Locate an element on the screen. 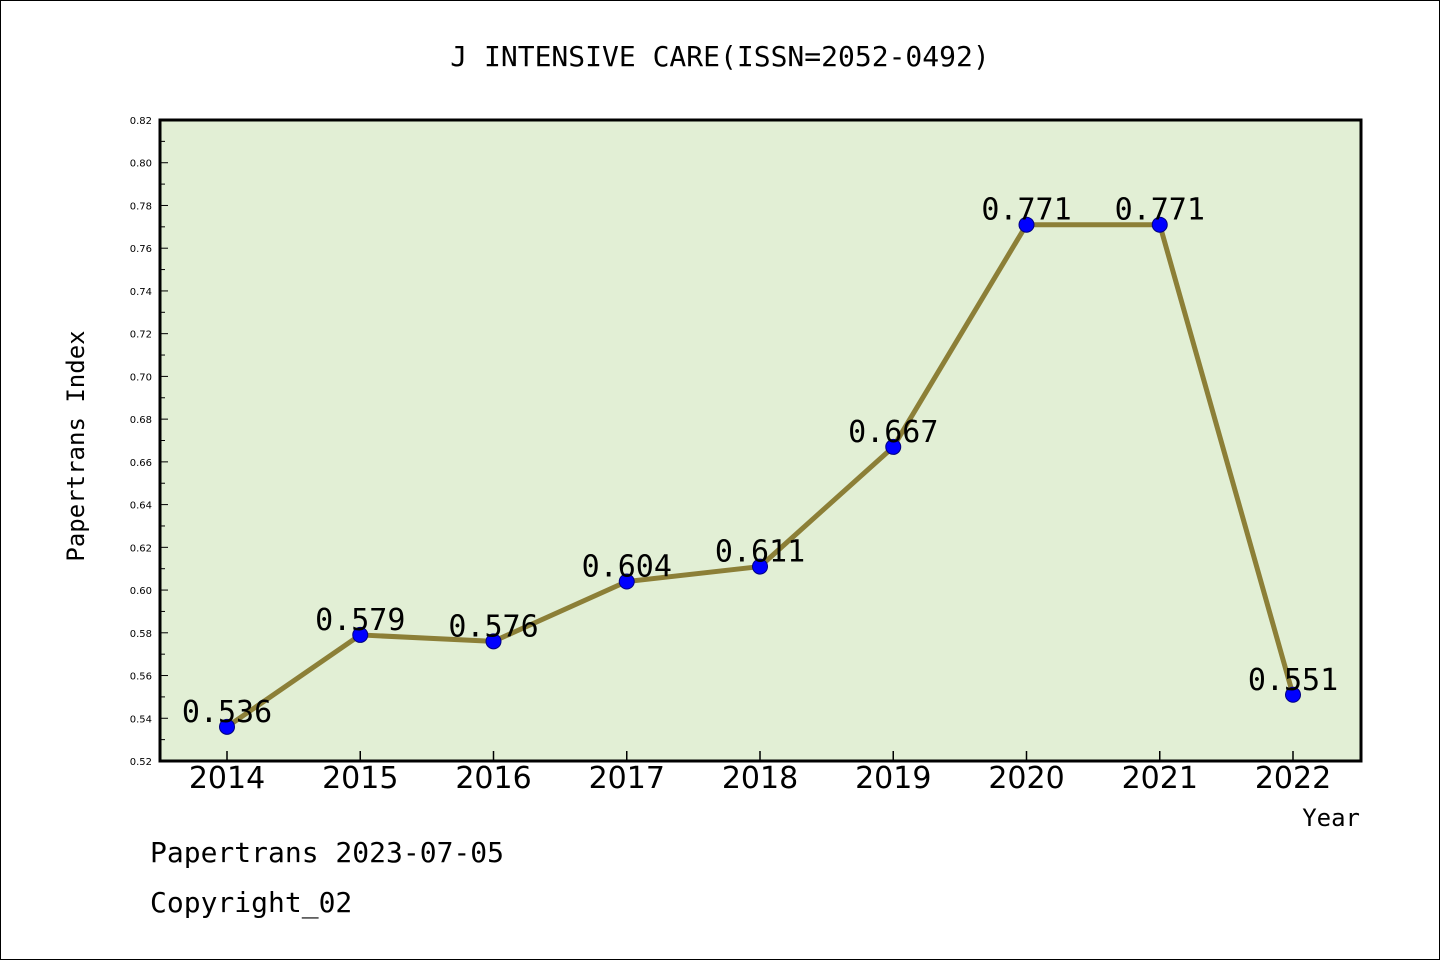 The image size is (1440, 960). y-tick-label: 0.76 is located at coordinates (141, 249).